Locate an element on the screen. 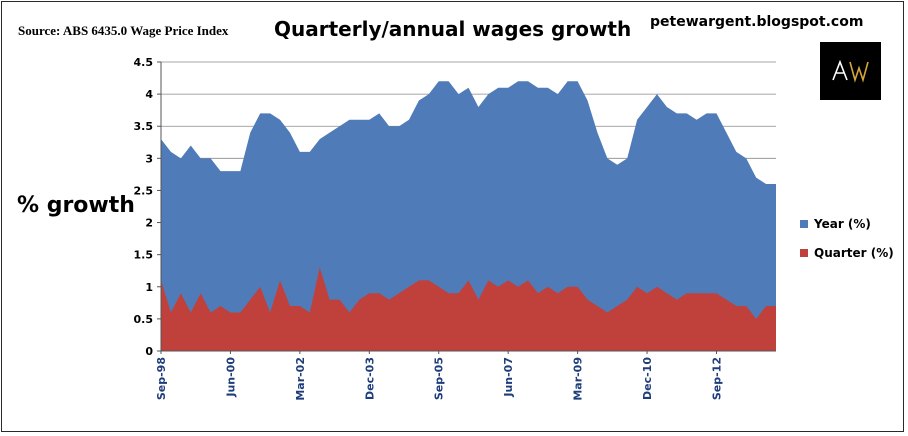 The width and height of the screenshot is (908, 436). y-tick-label: 1 is located at coordinates (149, 287).